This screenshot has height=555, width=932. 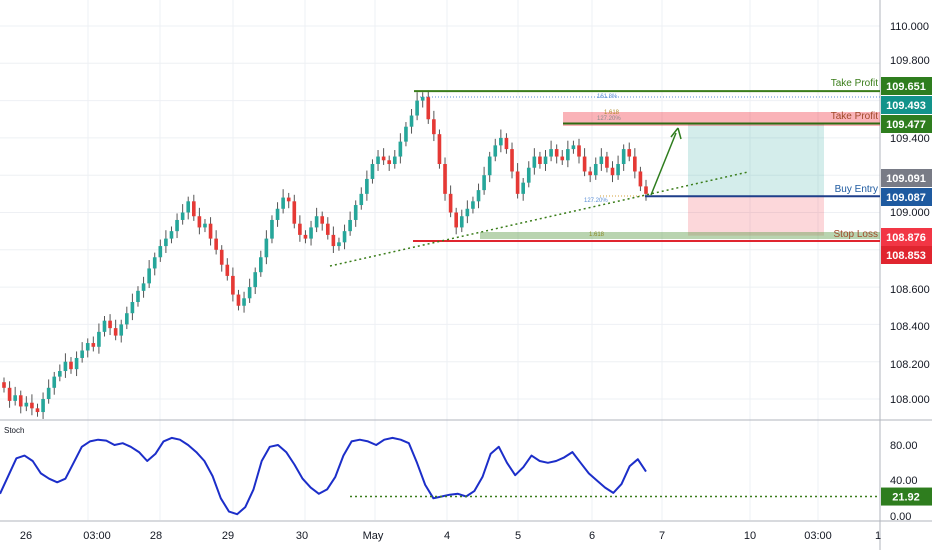 I want to click on time-tick-label: May, so click(x=373, y=536).